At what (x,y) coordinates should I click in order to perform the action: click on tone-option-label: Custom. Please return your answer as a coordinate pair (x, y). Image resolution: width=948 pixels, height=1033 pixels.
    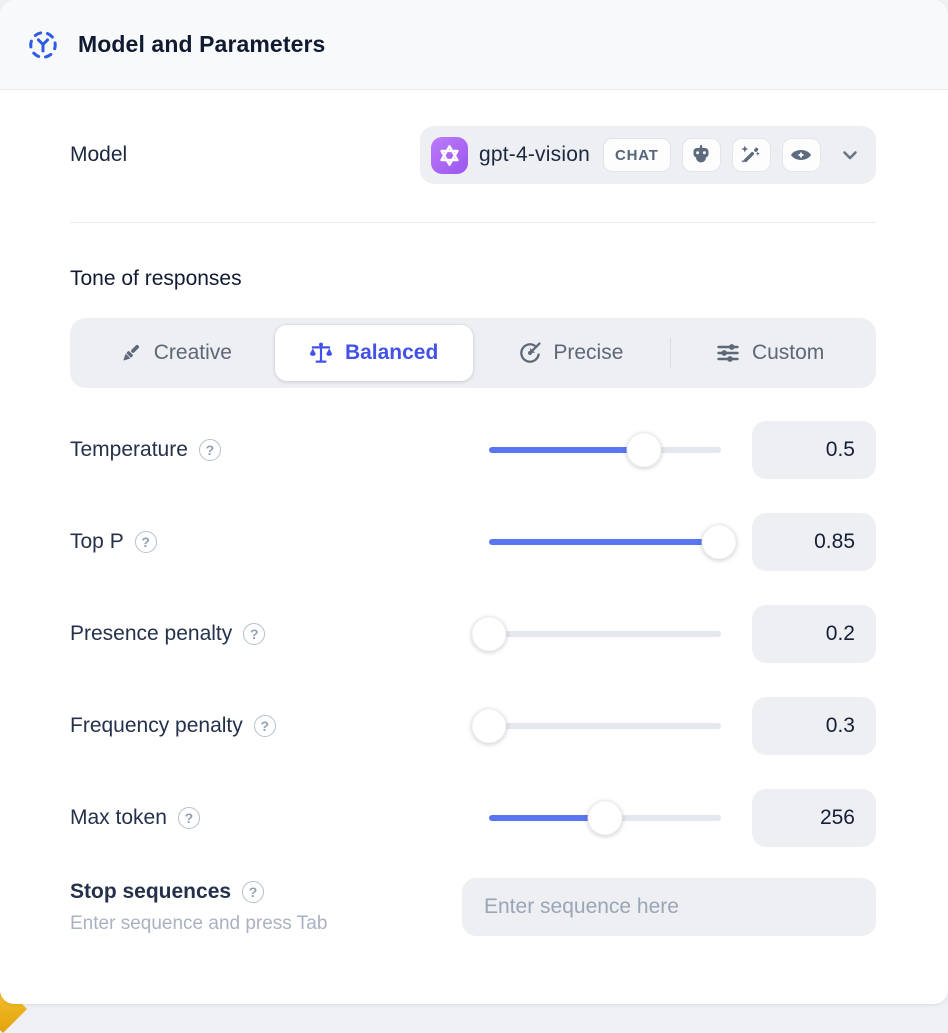
    Looking at the image, I should click on (788, 352).